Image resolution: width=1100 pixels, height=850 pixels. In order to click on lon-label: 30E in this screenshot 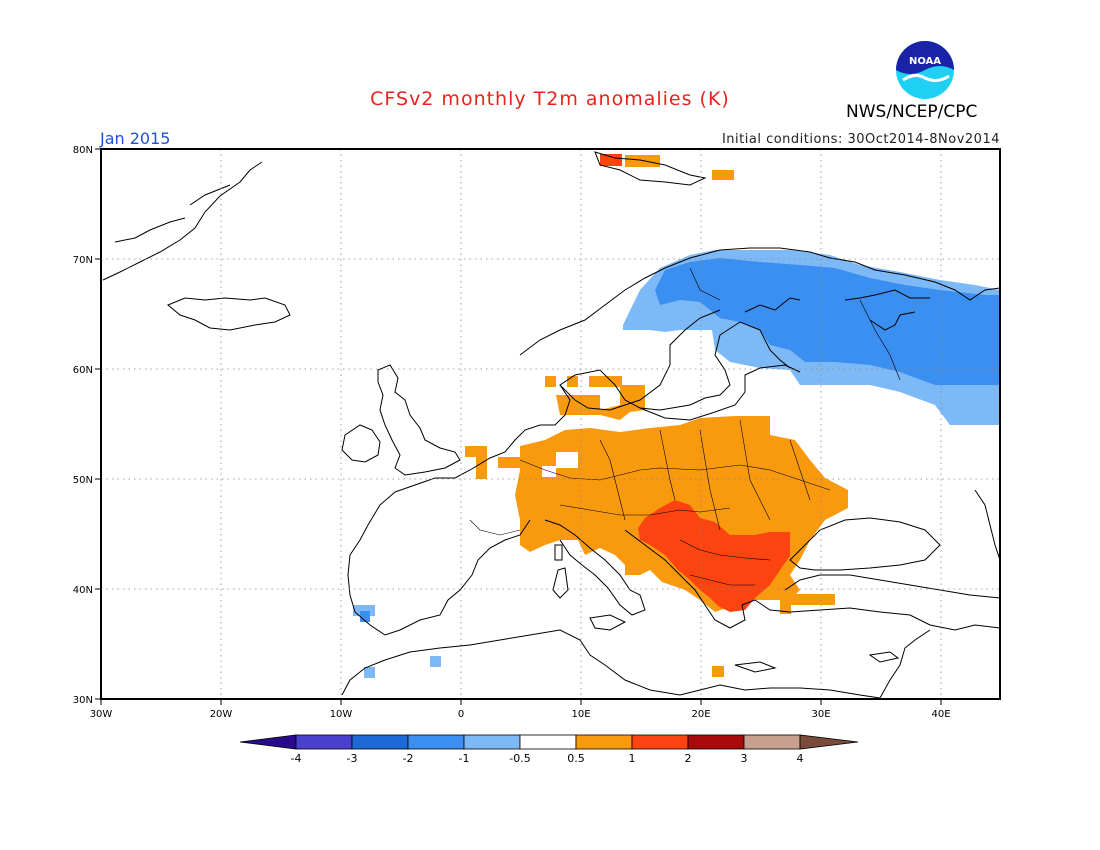, I will do `click(820, 714)`.